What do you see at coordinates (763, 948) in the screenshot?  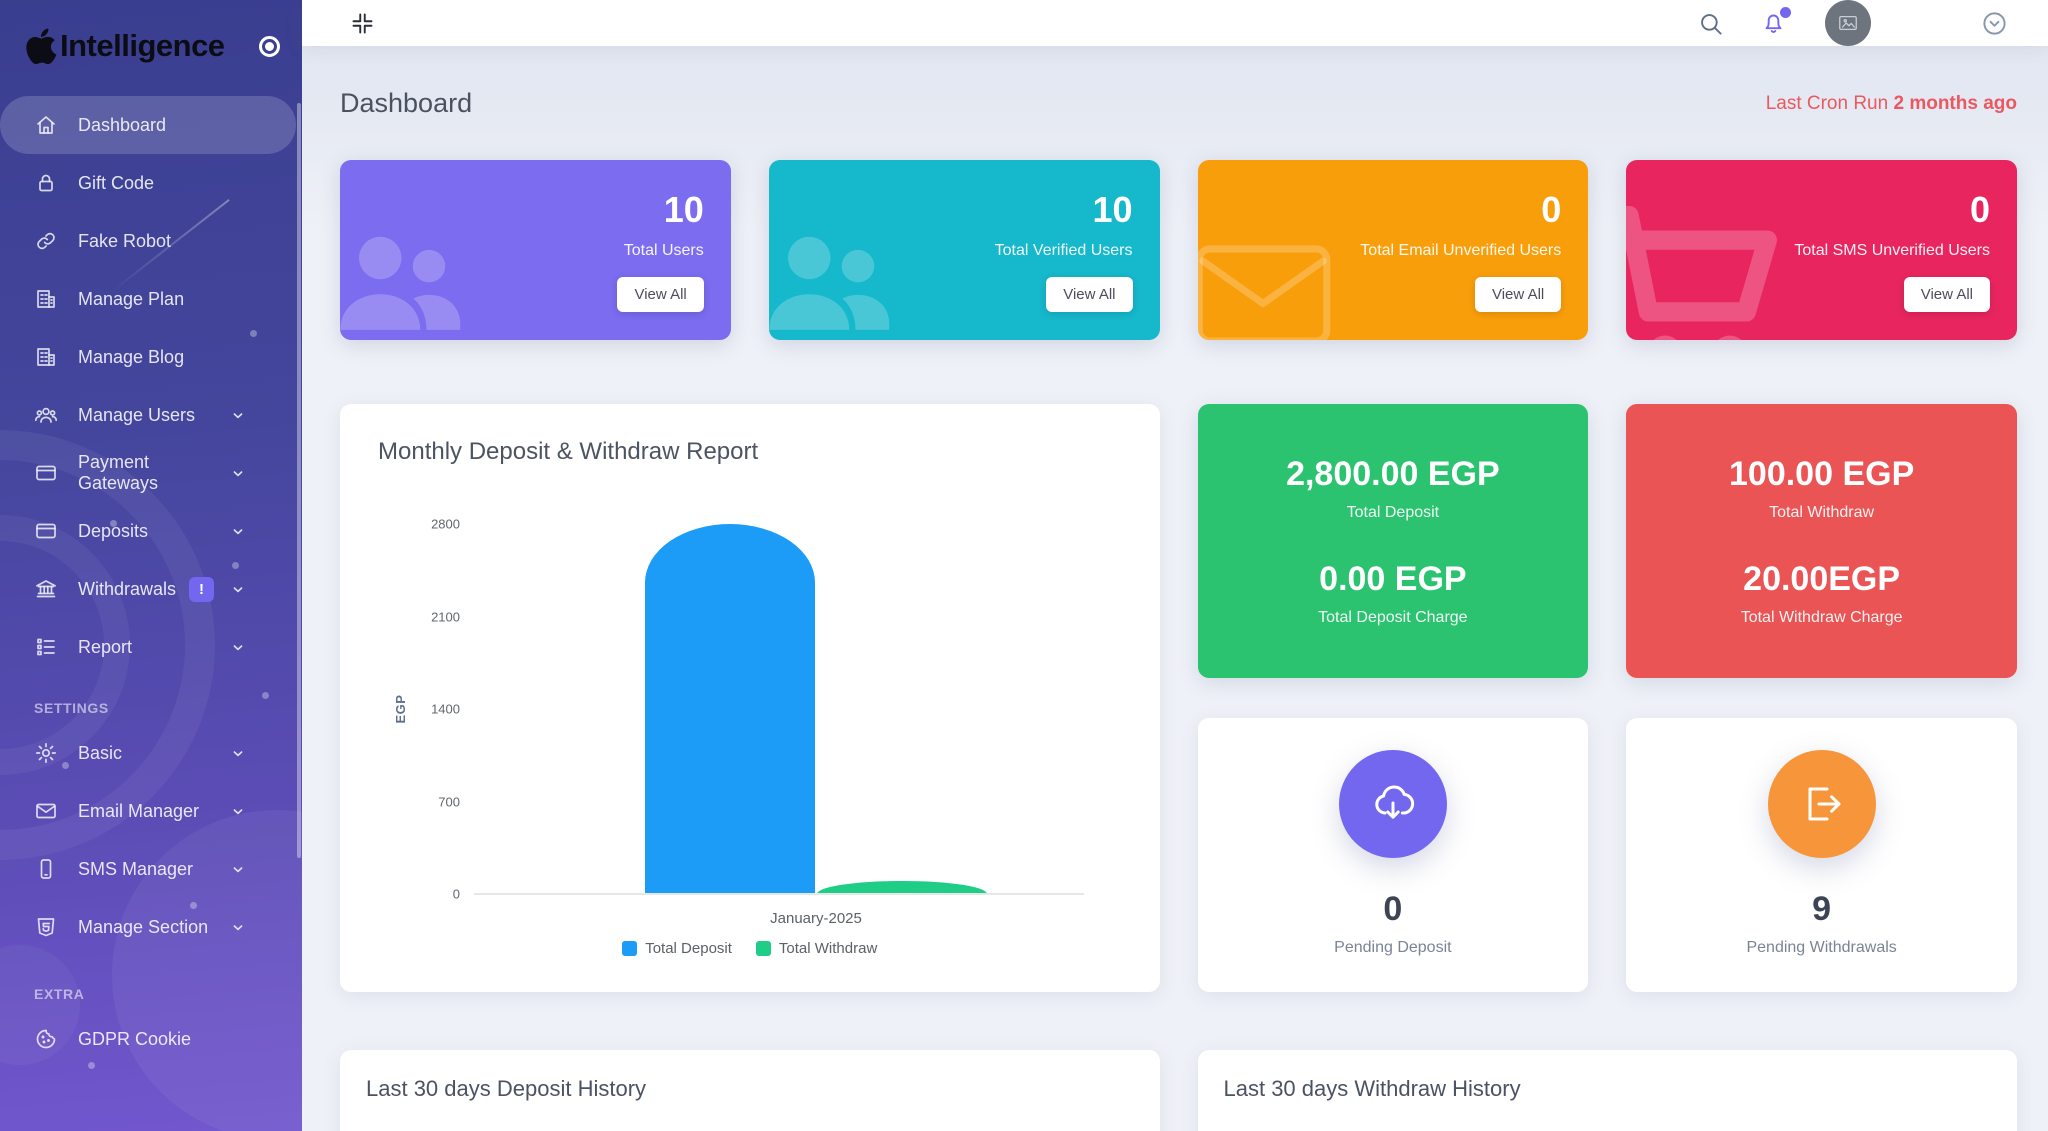 I see `legend-swatch-withdraw` at bounding box center [763, 948].